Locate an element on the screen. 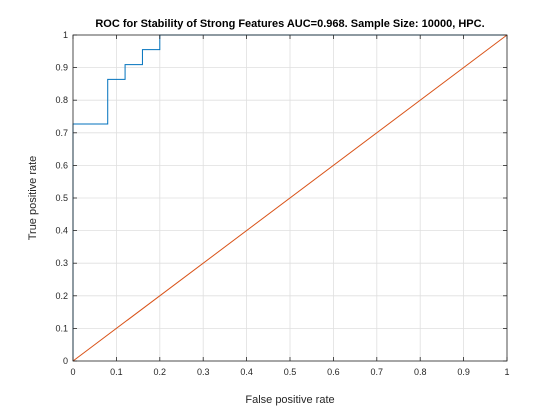 The height and width of the screenshot is (420, 560). x-tick-label: 0.8 is located at coordinates (420, 372).